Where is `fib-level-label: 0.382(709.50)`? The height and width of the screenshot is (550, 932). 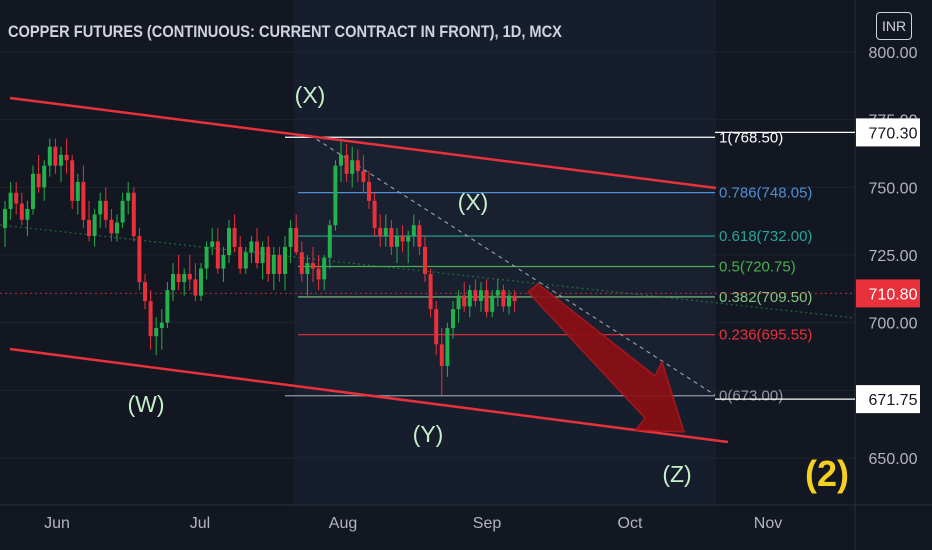 fib-level-label: 0.382(709.50) is located at coordinates (765, 297).